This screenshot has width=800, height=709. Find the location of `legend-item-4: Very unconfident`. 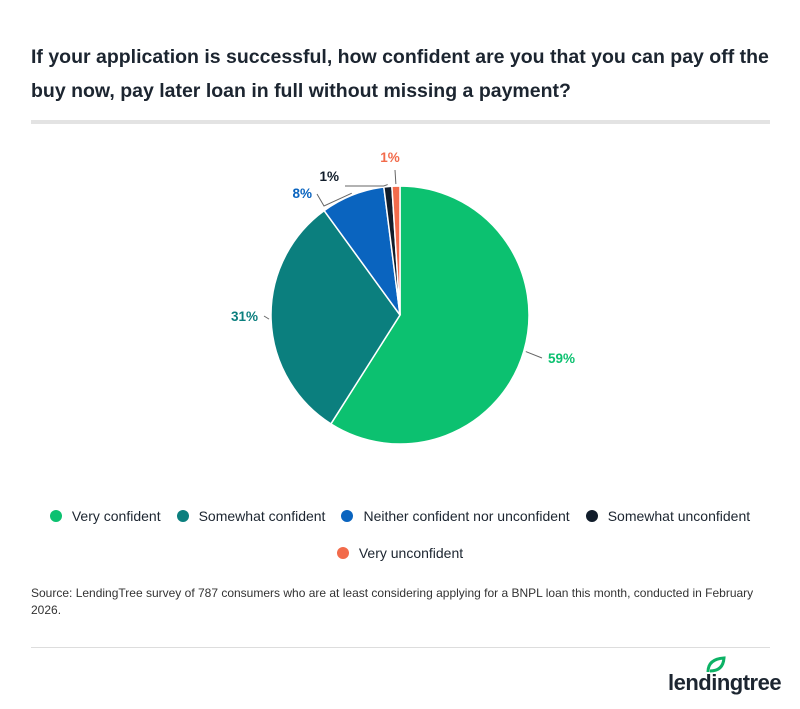

legend-item-4: Very unconfident is located at coordinates (400, 553).